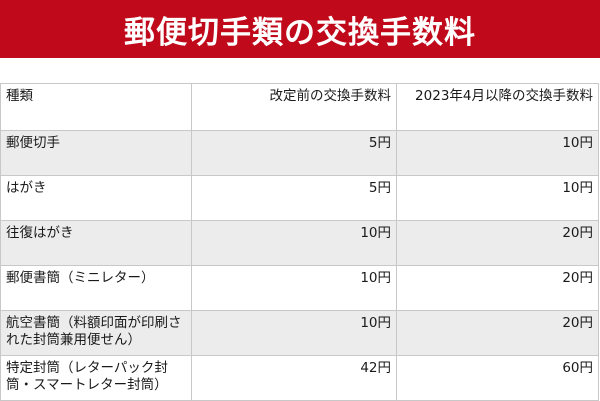 This screenshot has height=401, width=600. I want to click on table-row: 往復はがき 10円 20円, so click(299, 243).